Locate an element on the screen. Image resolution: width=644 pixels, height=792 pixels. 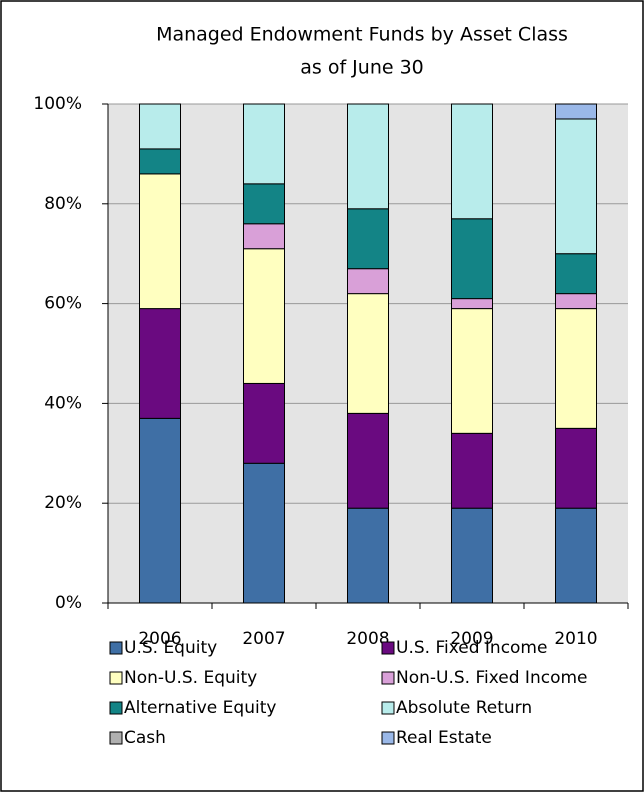
chart-title: Managed Endowment Funds by Asset Class is located at coordinates (362, 35).